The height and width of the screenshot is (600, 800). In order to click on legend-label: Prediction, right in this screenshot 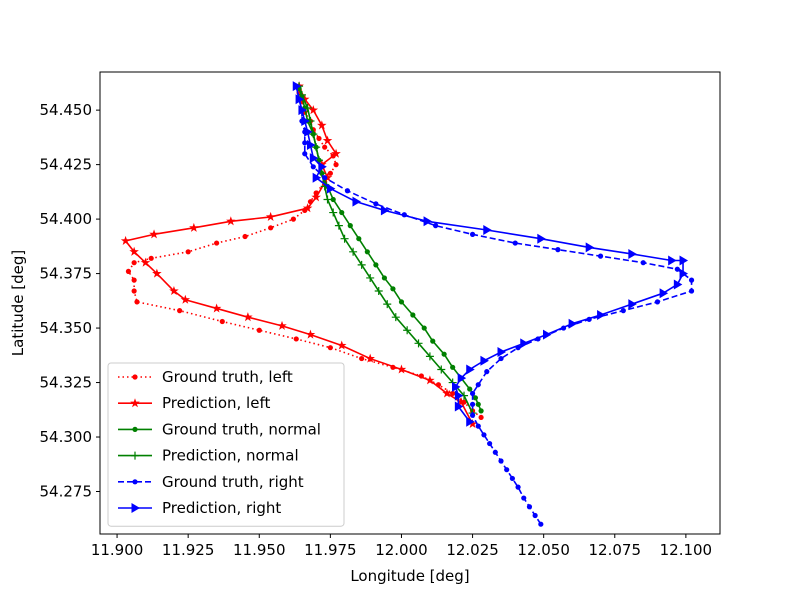, I will do `click(221, 508)`.